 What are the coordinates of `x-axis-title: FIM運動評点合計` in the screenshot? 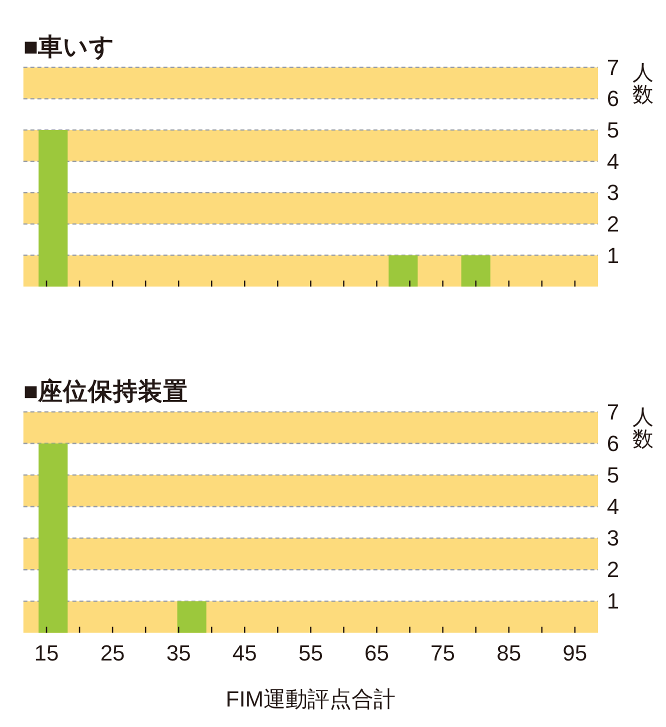 It's located at (311, 699).